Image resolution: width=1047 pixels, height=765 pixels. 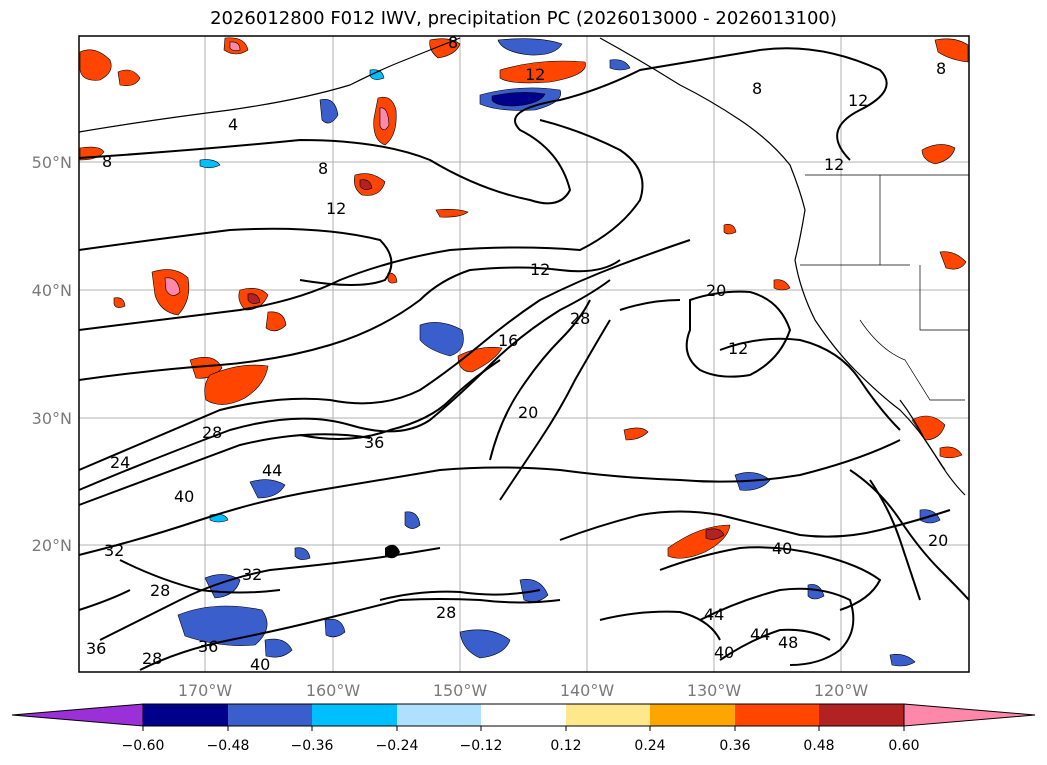 I want to click on lon-label: 160°W, so click(x=333, y=690).